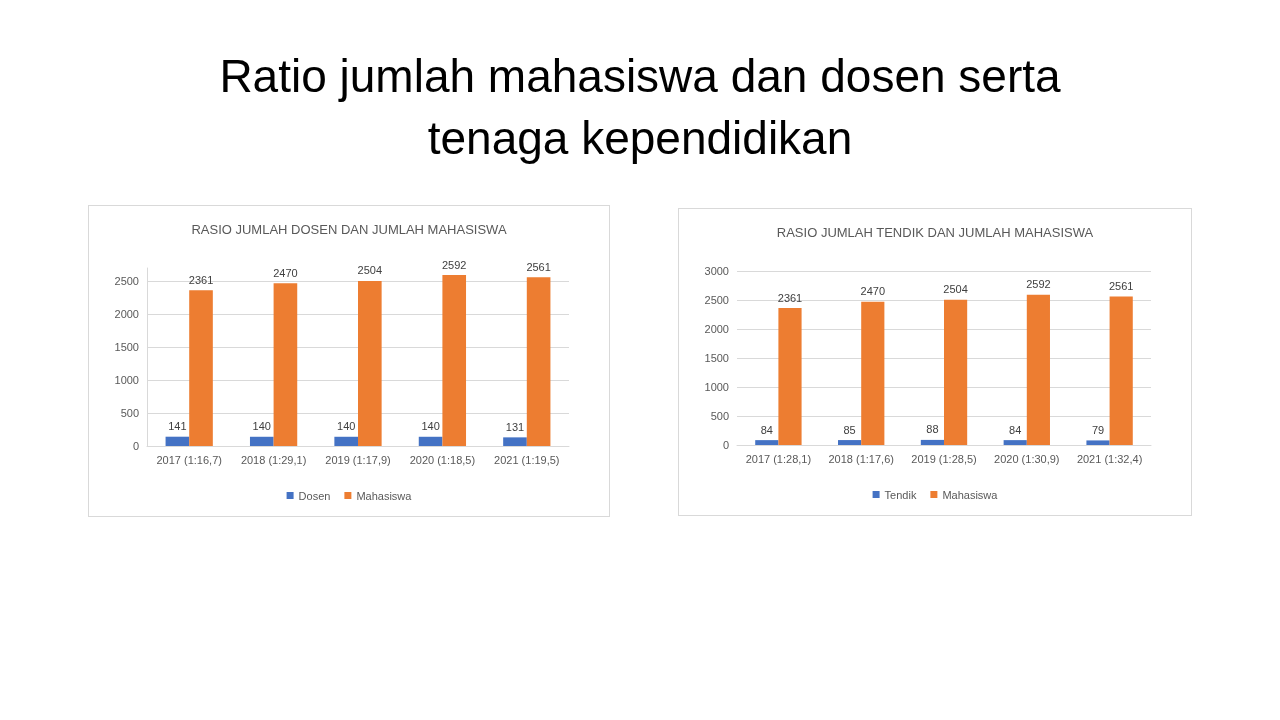 This screenshot has width=1280, height=720. I want to click on chart-title: RASIO JUMLAH DOSEN DAN JUMLAH MAHASISWA, so click(349, 229).